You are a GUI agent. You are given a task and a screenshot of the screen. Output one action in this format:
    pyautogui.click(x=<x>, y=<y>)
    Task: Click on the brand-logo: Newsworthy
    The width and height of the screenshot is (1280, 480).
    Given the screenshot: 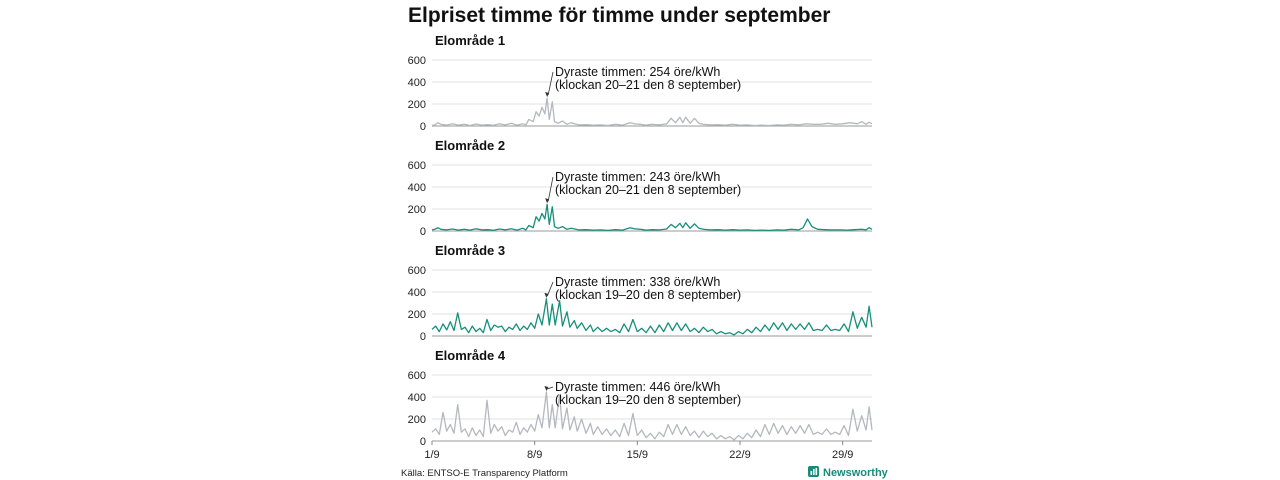 What is the action you would take?
    pyautogui.click(x=848, y=472)
    